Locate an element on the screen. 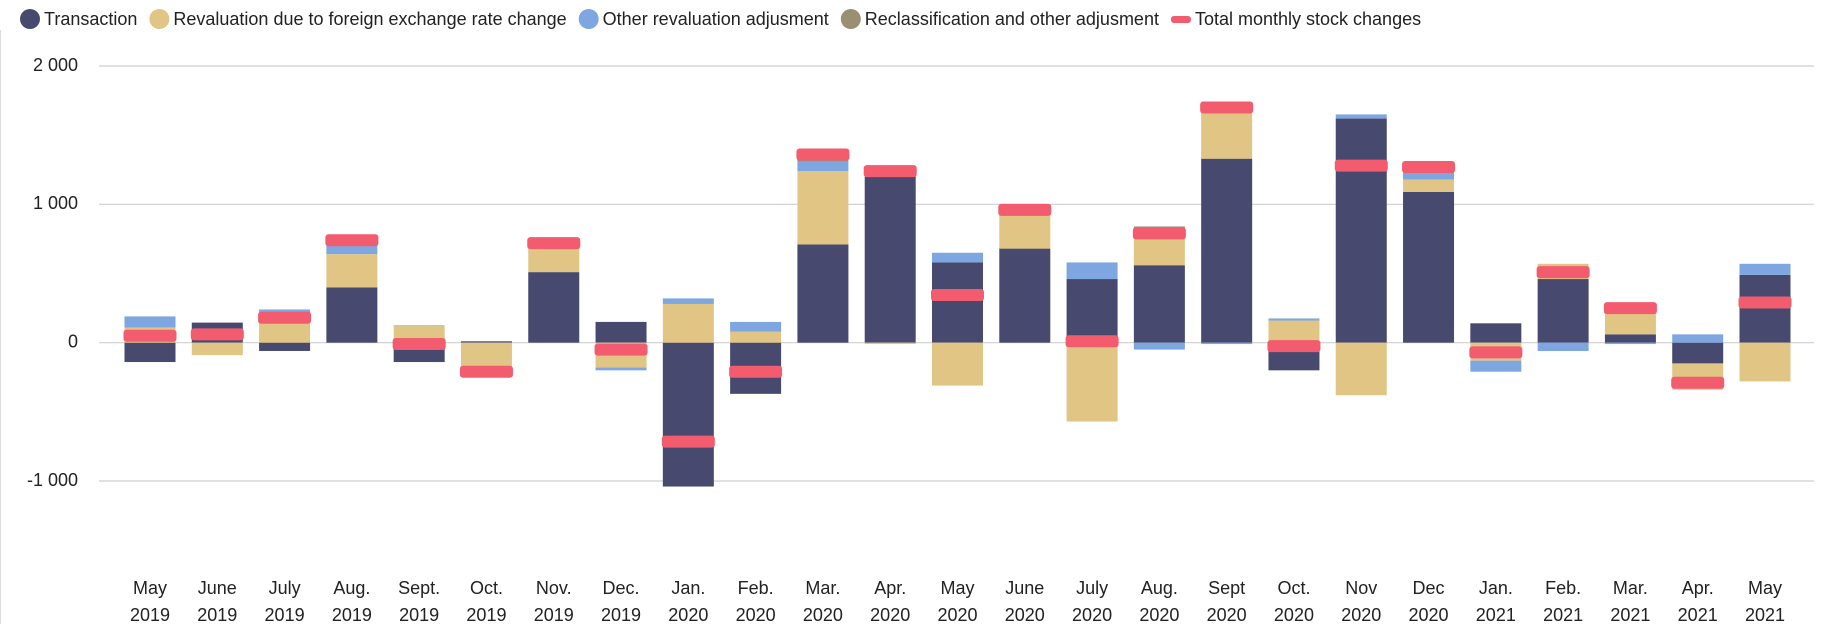  x-tick-label: Feb. 2020 is located at coordinates (756, 601).